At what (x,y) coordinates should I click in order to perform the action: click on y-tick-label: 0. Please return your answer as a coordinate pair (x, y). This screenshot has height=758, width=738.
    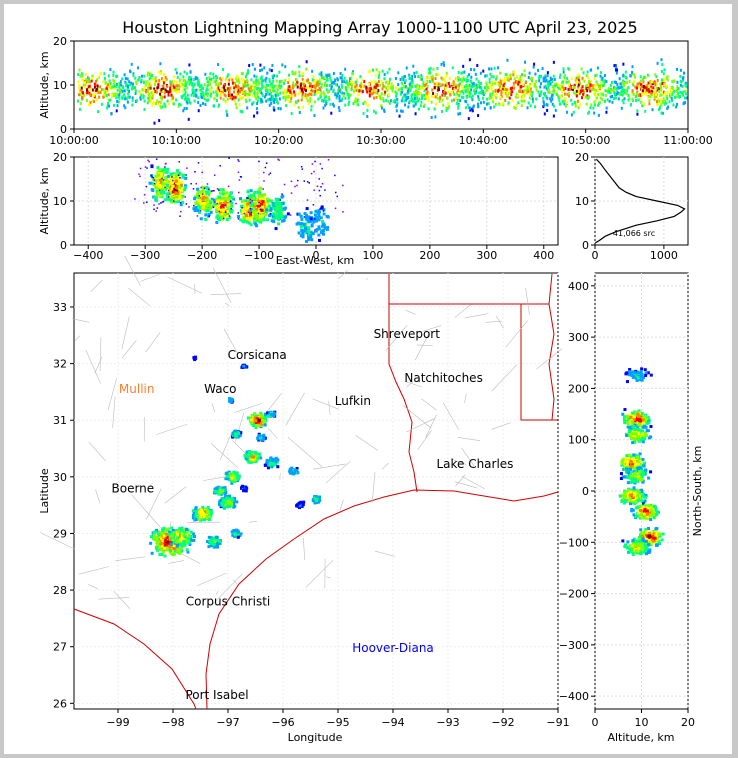
    Looking at the image, I should click on (63, 245).